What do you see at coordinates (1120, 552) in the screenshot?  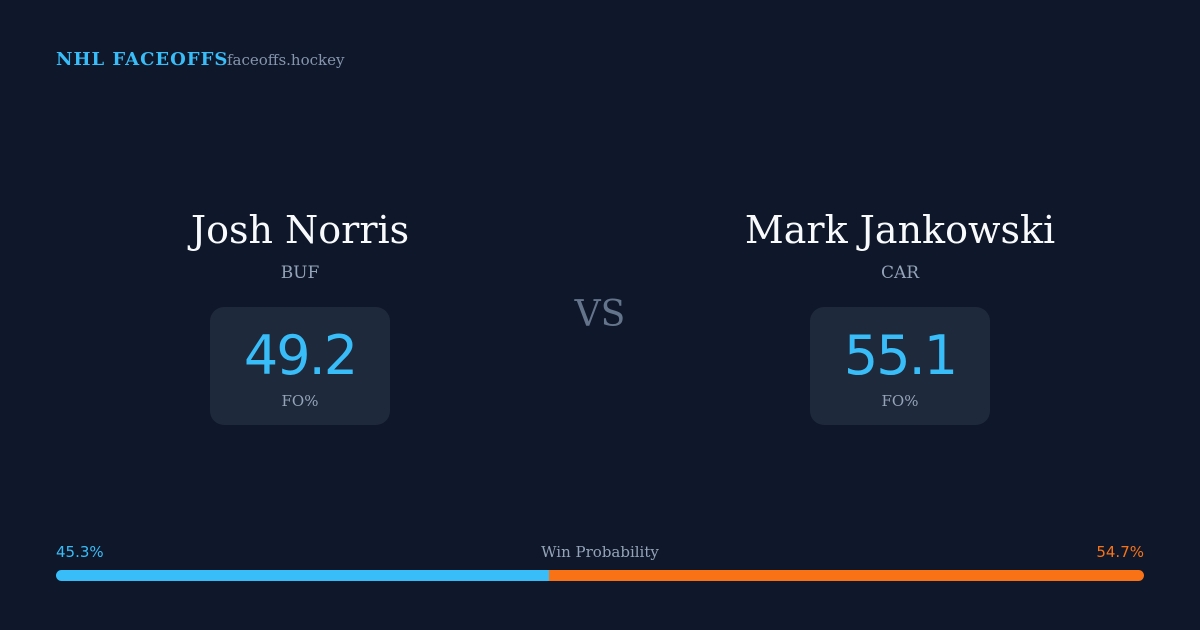 I see `win-prob-right: 54.7%` at bounding box center [1120, 552].